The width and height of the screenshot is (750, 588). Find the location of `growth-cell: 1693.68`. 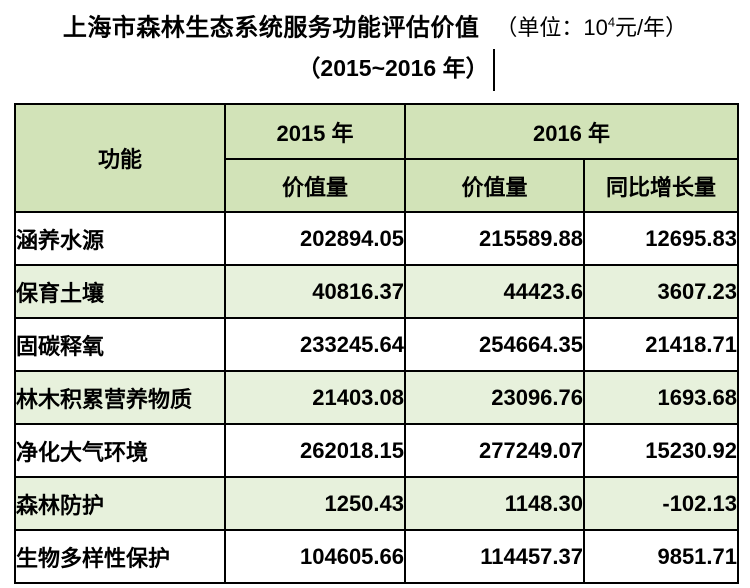

growth-cell: 1693.68 is located at coordinates (661, 397).